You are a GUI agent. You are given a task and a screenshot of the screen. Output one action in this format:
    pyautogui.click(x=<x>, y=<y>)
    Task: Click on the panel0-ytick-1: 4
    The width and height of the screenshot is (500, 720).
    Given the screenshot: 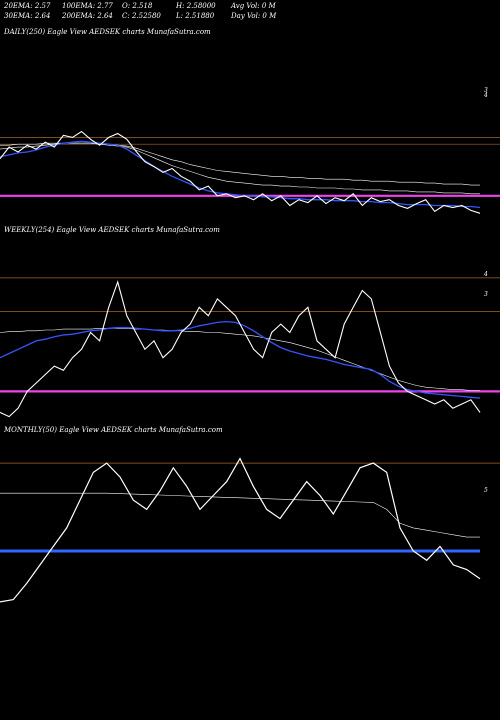 What is the action you would take?
    pyautogui.click(x=485, y=95)
    